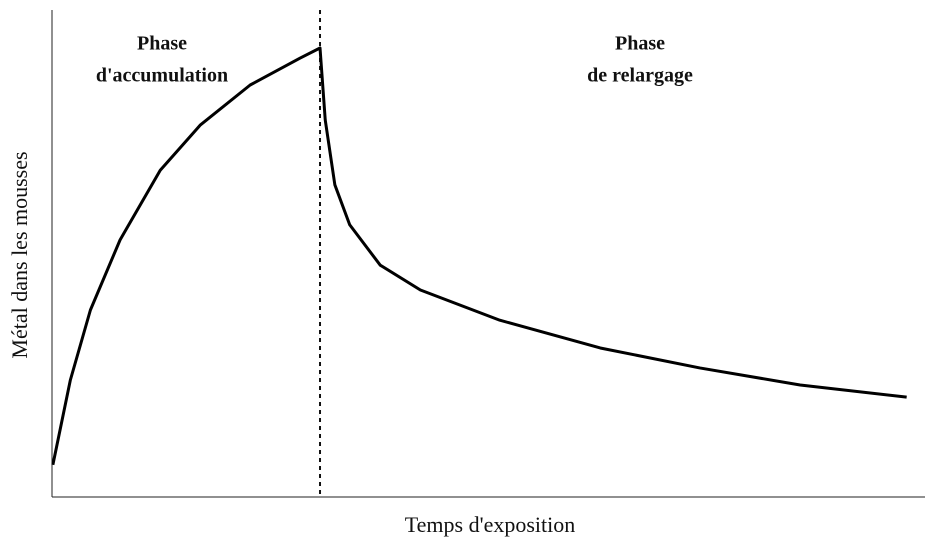 The image size is (927, 546). I want to click on y-axis-label: Métal dans les mousses, so click(19, 254).